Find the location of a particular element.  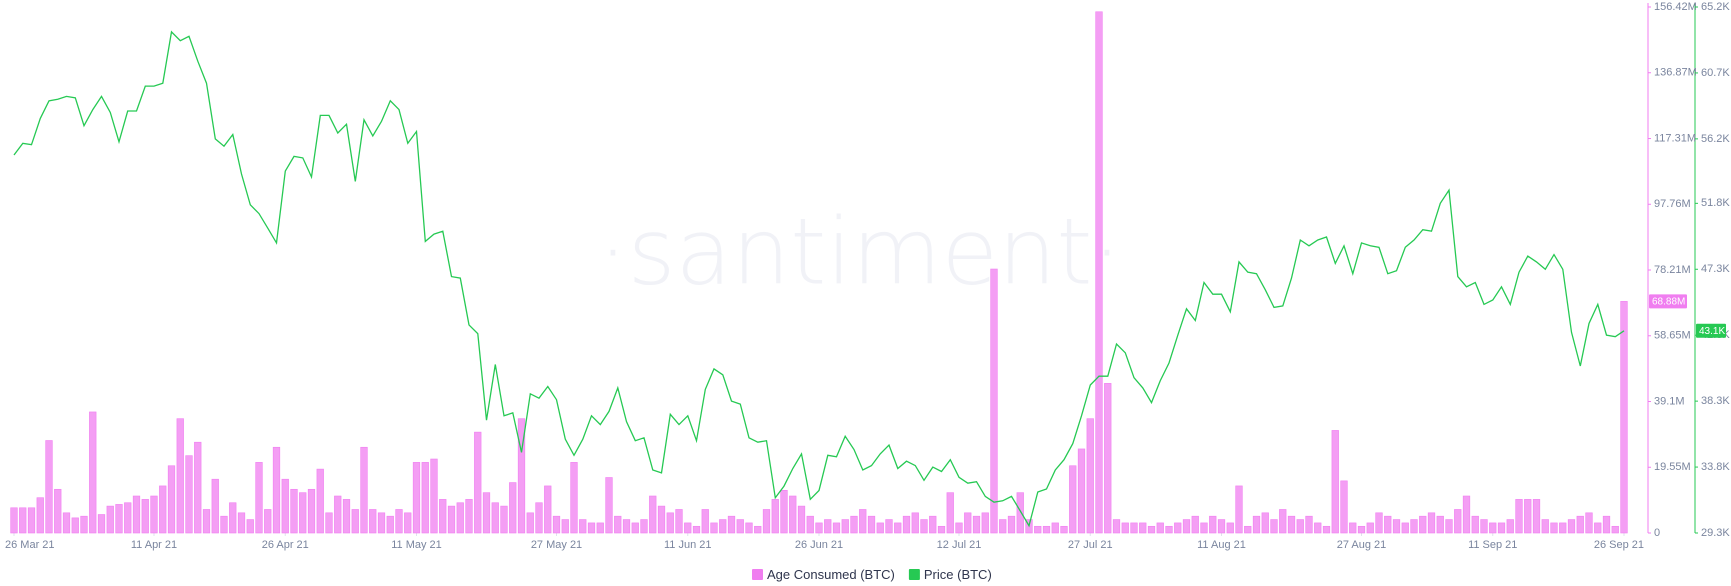

y-tick-label: 39.1M is located at coordinates (1669, 401).